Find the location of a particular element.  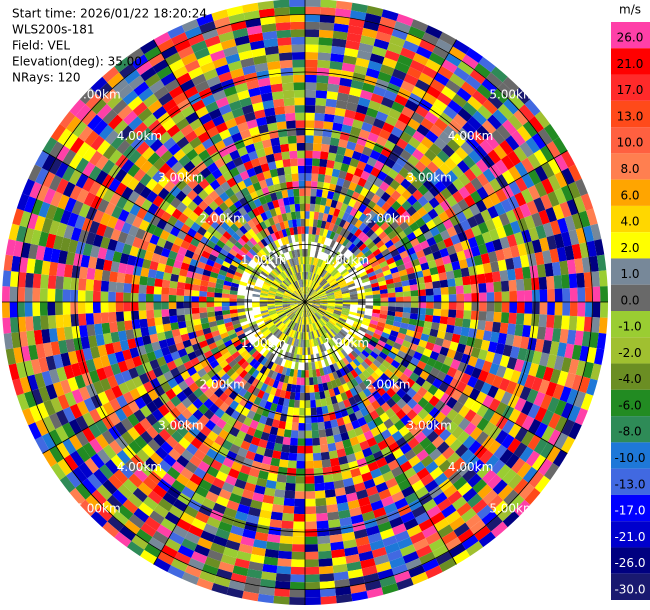

range-label: 3.00km is located at coordinates (180, 426).